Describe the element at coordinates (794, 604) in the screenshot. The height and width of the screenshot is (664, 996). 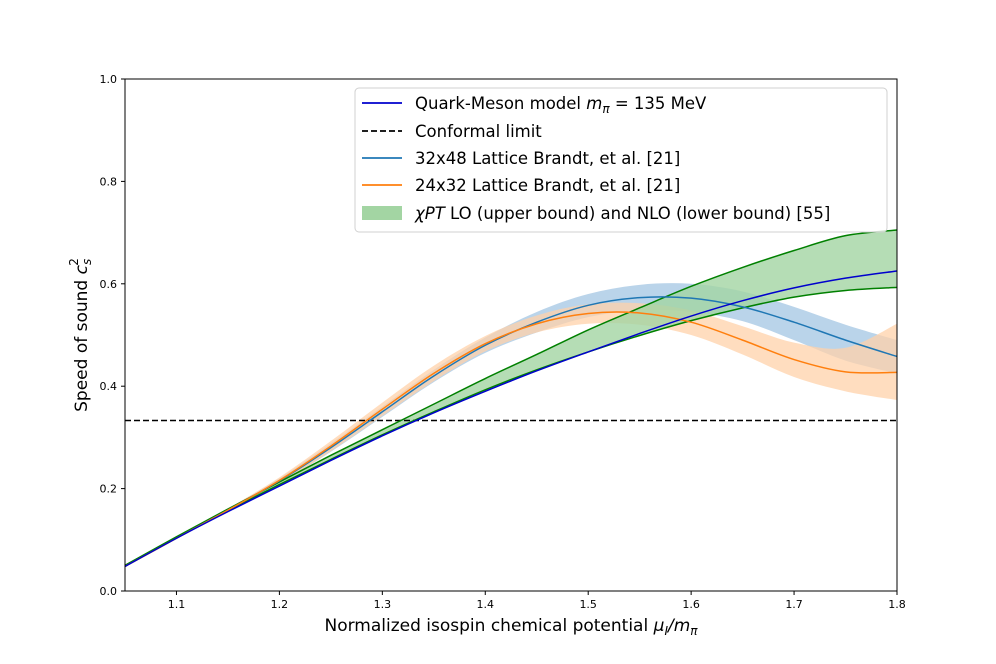
I see `x-tick-label: 1.7` at that location.